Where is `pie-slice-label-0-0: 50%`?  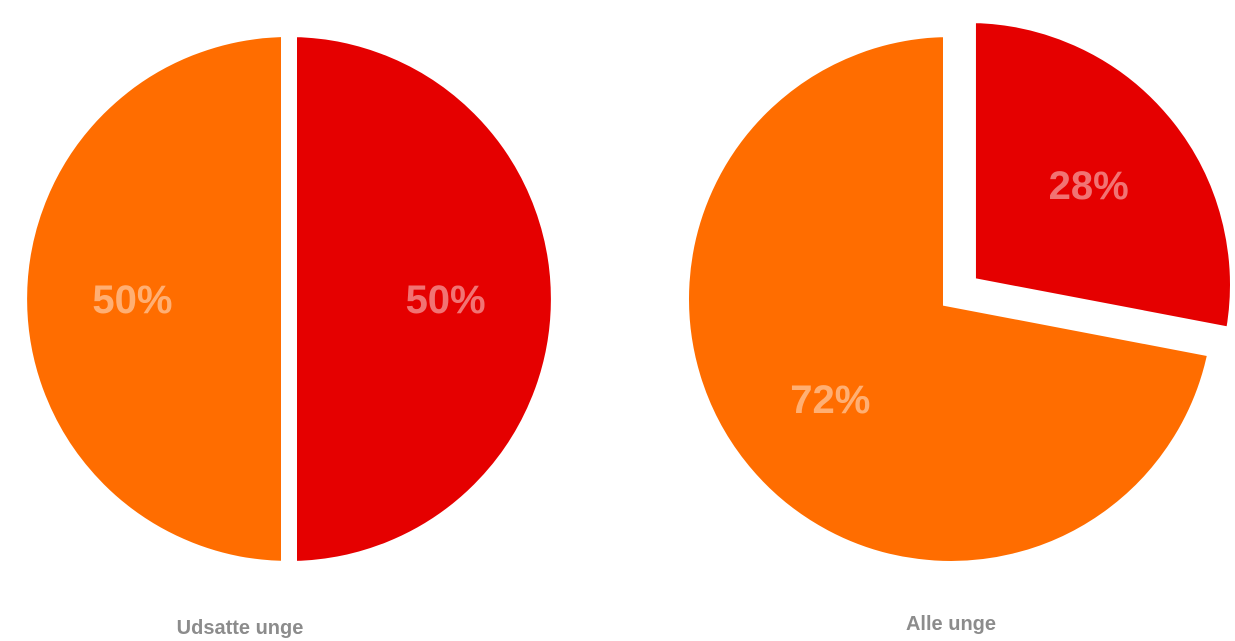
pie-slice-label-0-0: 50% is located at coordinates (446, 300).